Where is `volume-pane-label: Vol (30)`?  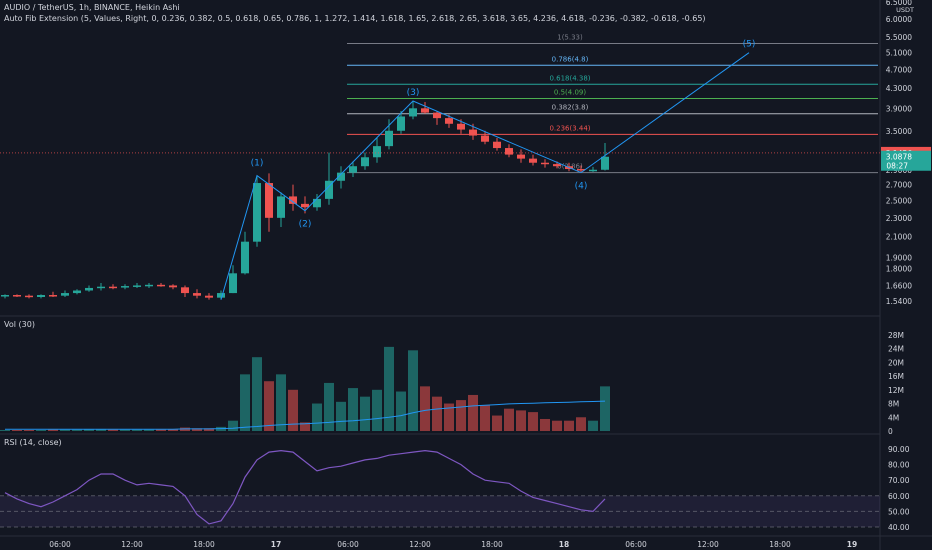
volume-pane-label: Vol (30) is located at coordinates (19, 324).